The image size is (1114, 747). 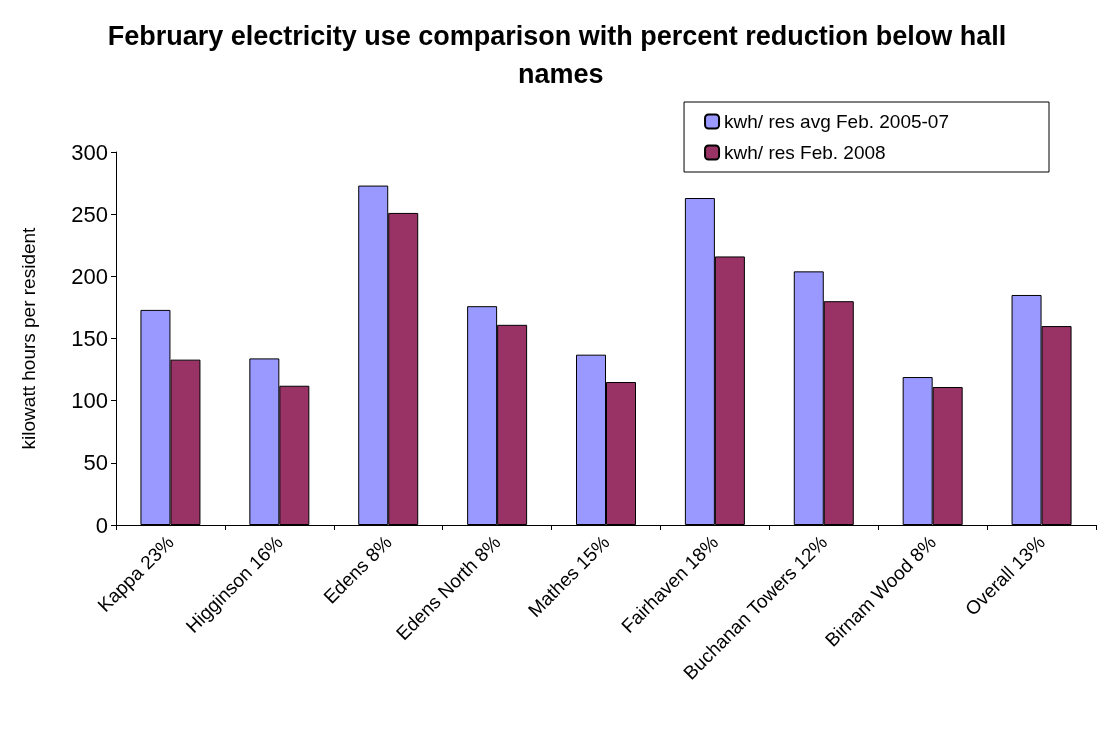 I want to click on y-tick-label: 250, so click(x=89, y=214).